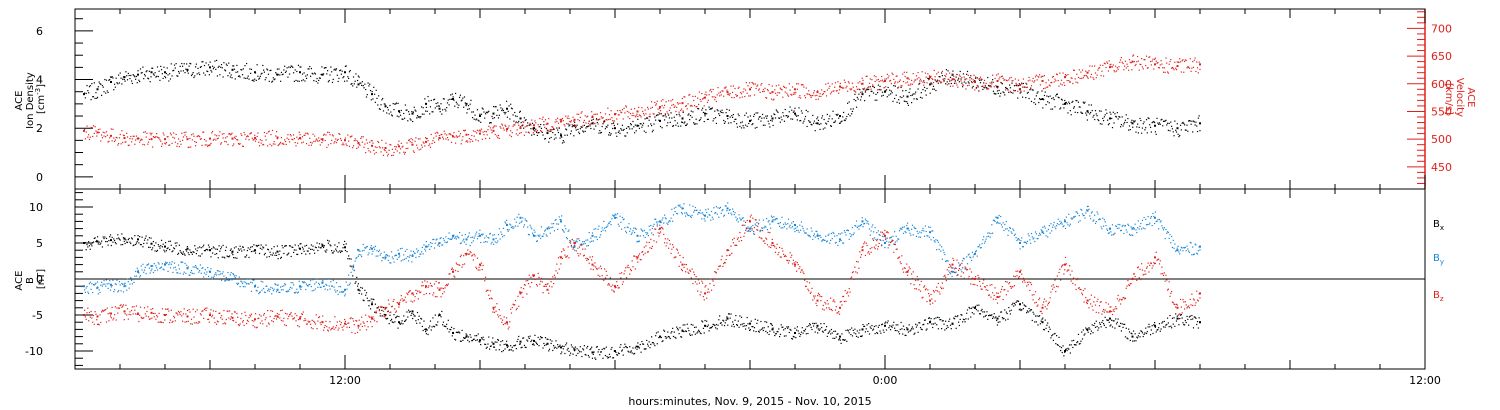  Describe the element at coordinates (561, 121) in the screenshot. I see `velocity-point` at that location.